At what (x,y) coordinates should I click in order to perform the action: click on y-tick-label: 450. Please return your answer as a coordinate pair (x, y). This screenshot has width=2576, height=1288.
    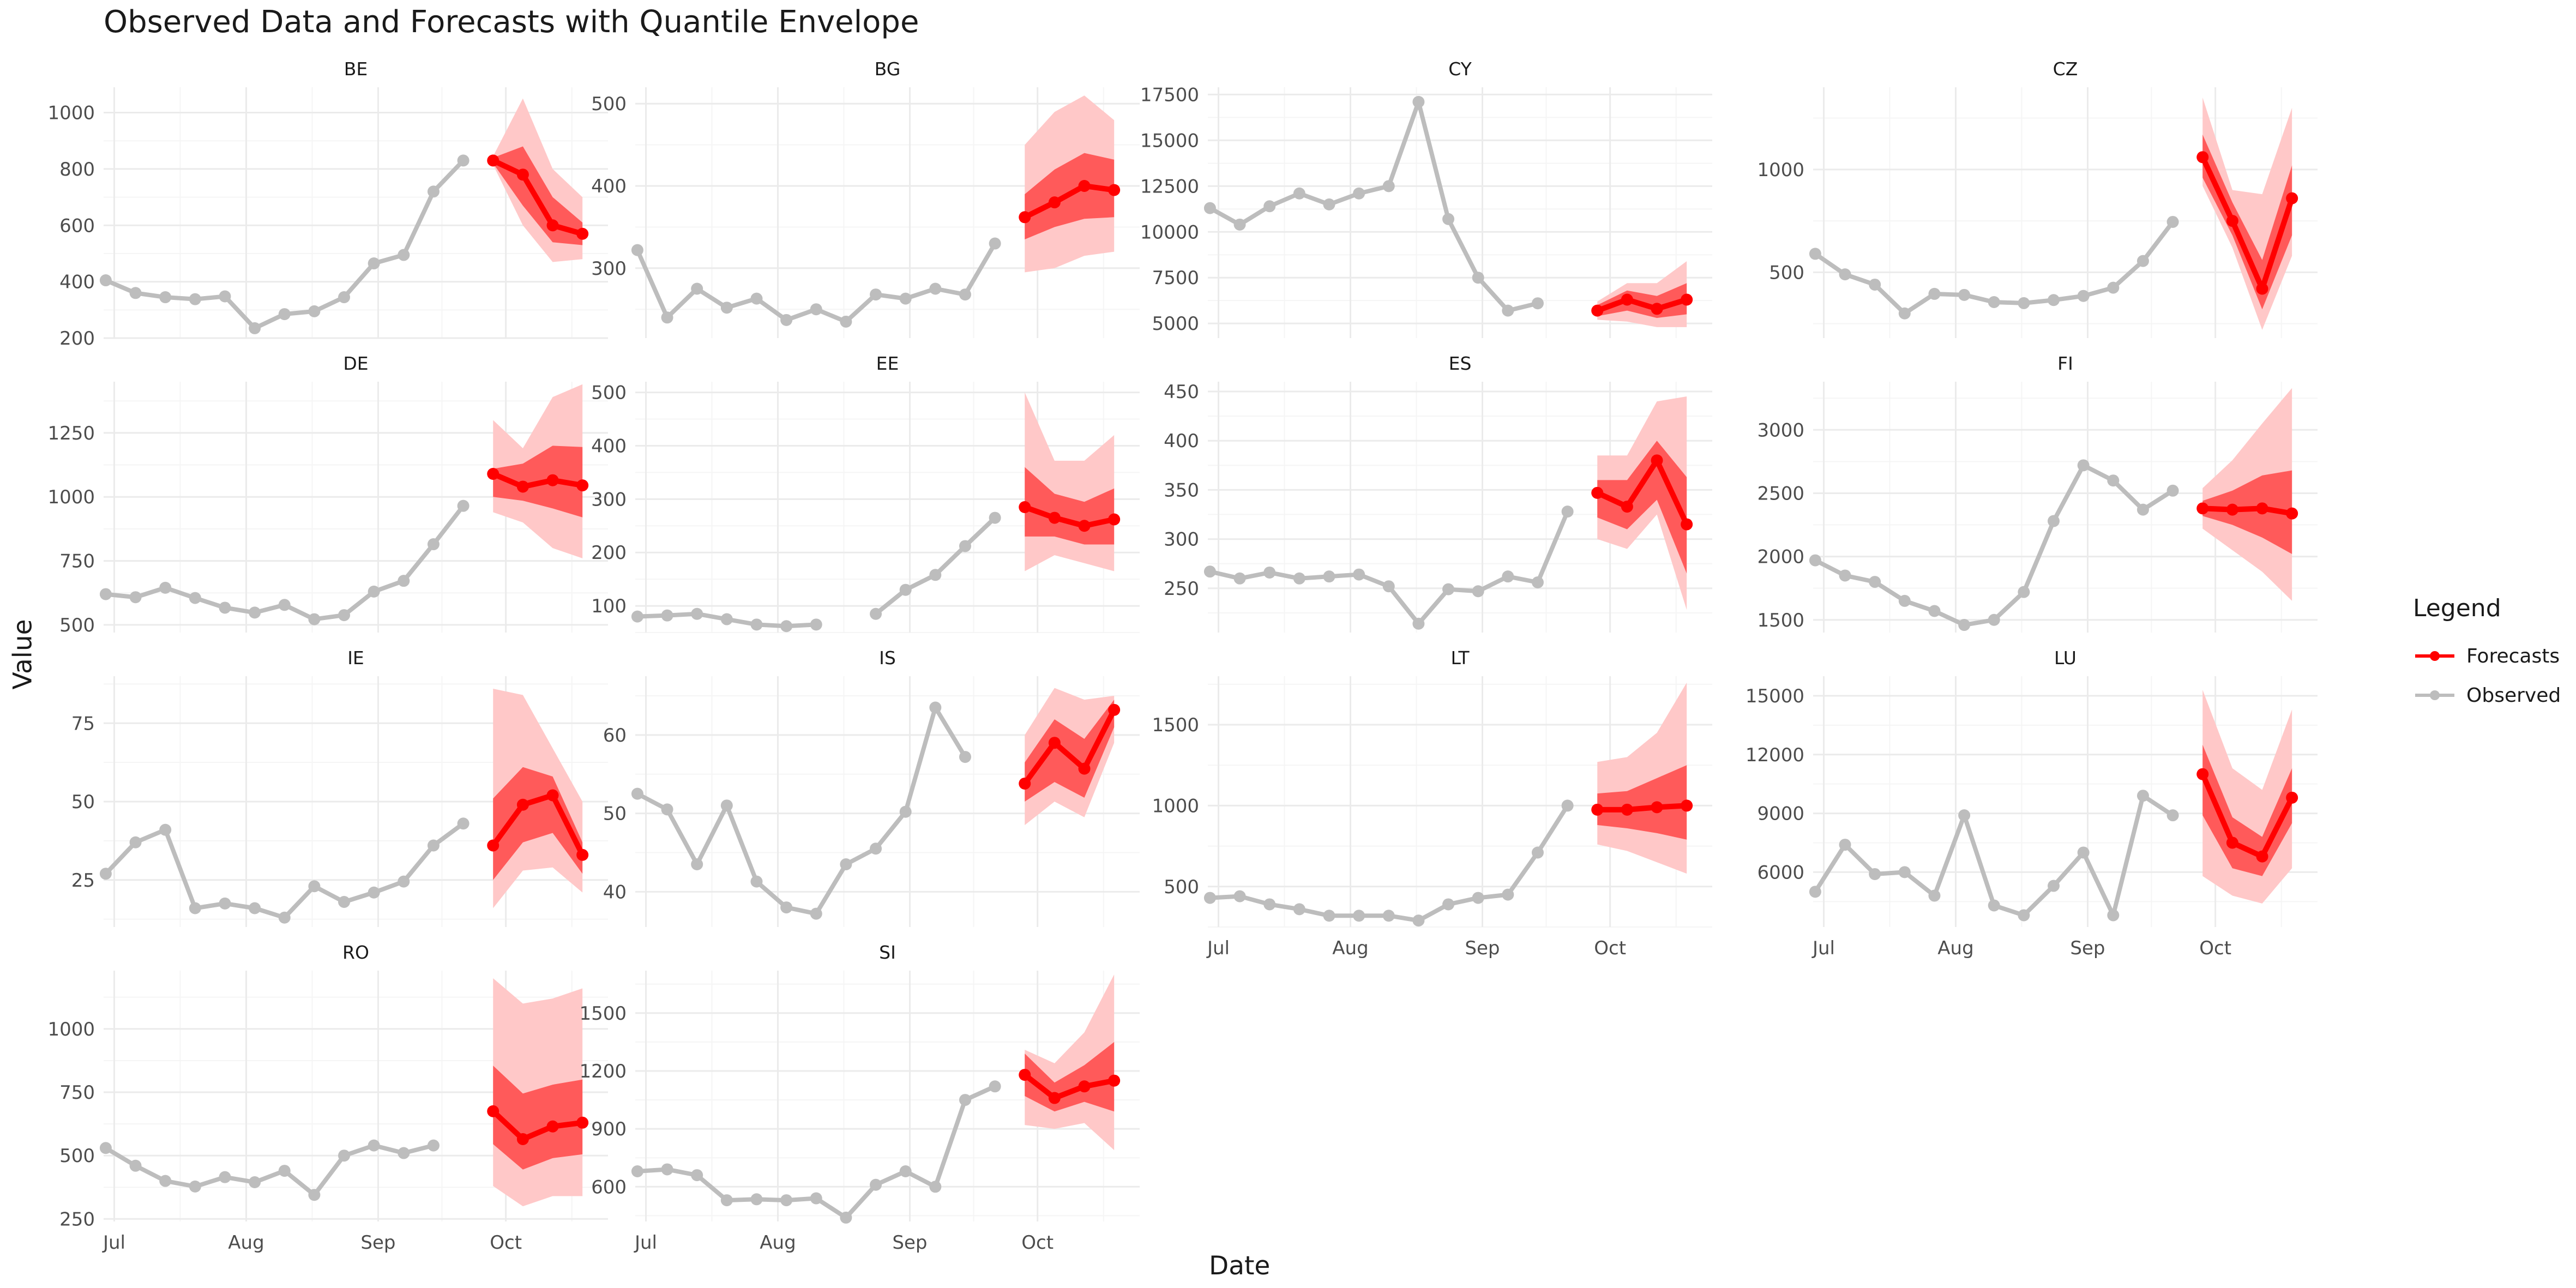
    Looking at the image, I should click on (1181, 392).